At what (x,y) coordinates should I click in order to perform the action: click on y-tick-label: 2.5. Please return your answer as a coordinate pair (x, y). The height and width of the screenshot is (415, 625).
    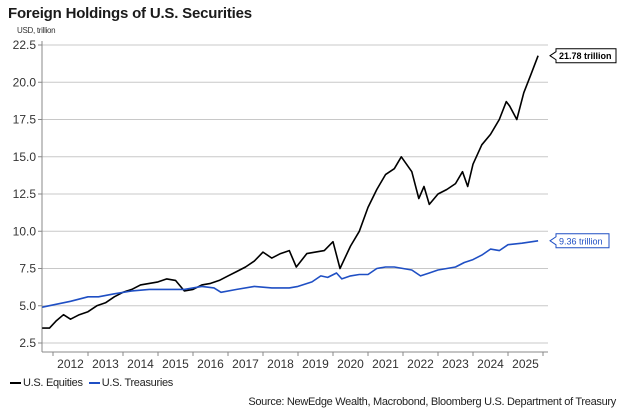
    Looking at the image, I should click on (27, 343).